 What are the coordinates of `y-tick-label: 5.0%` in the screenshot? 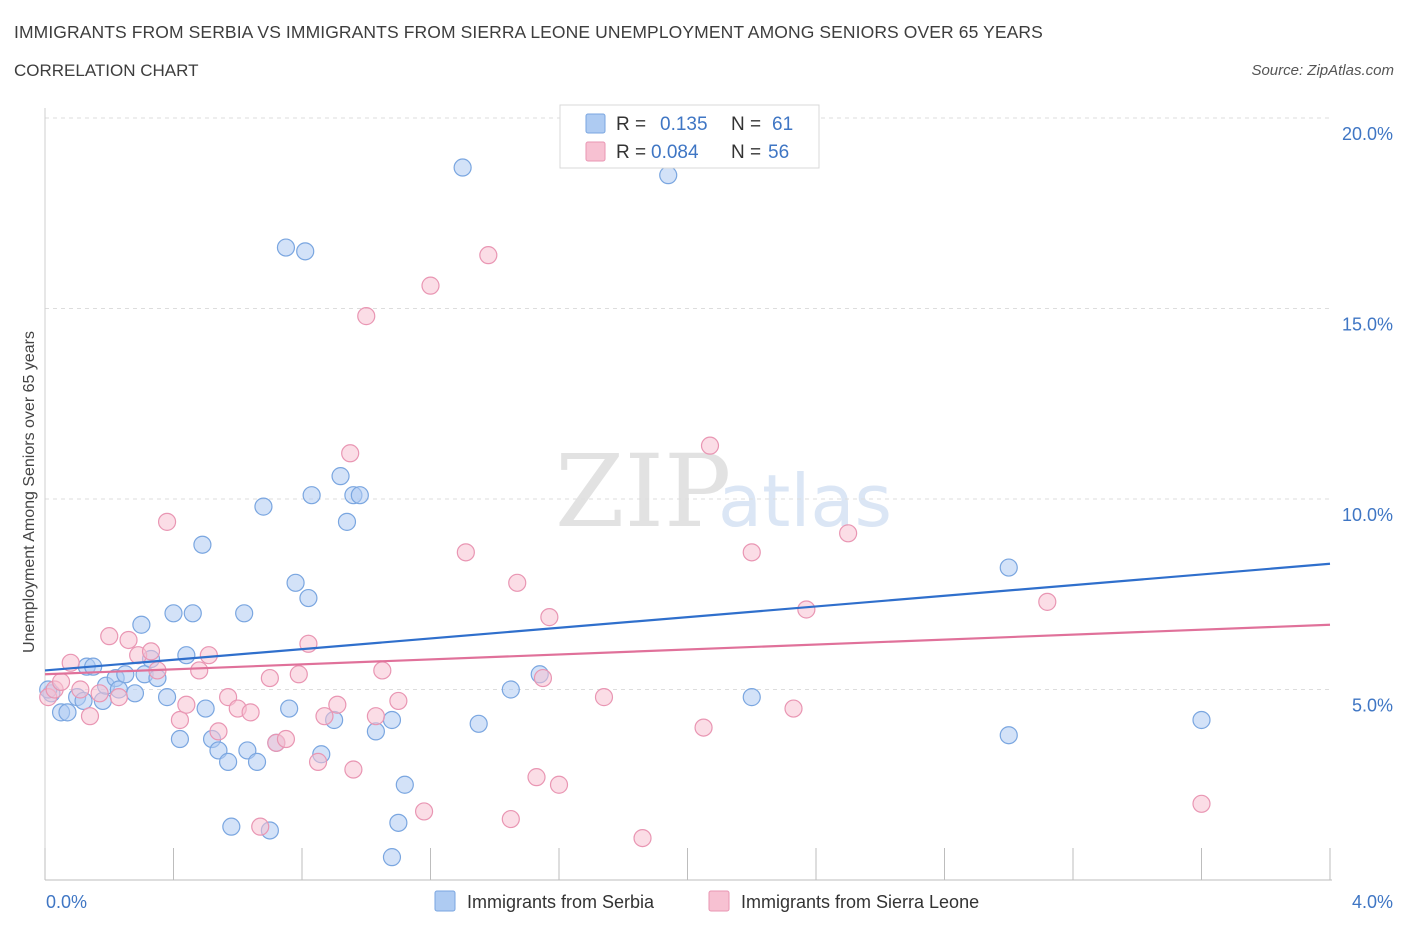 It's located at (1372, 706).